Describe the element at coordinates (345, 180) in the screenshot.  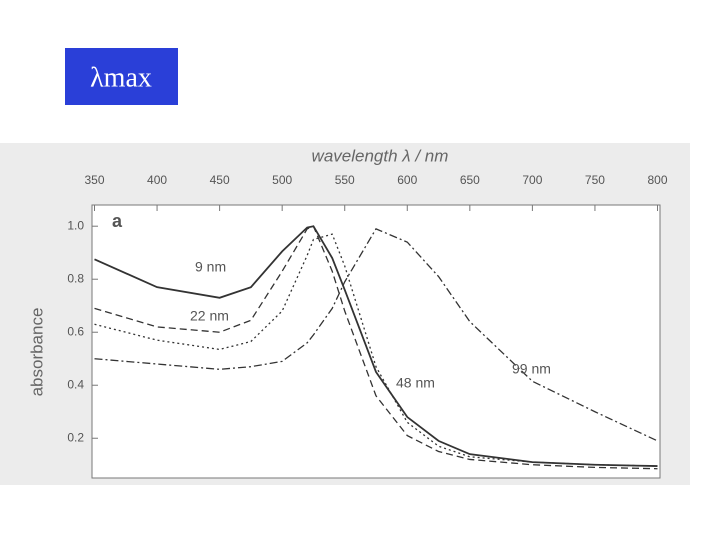
I see `x-tick-label: 550` at that location.